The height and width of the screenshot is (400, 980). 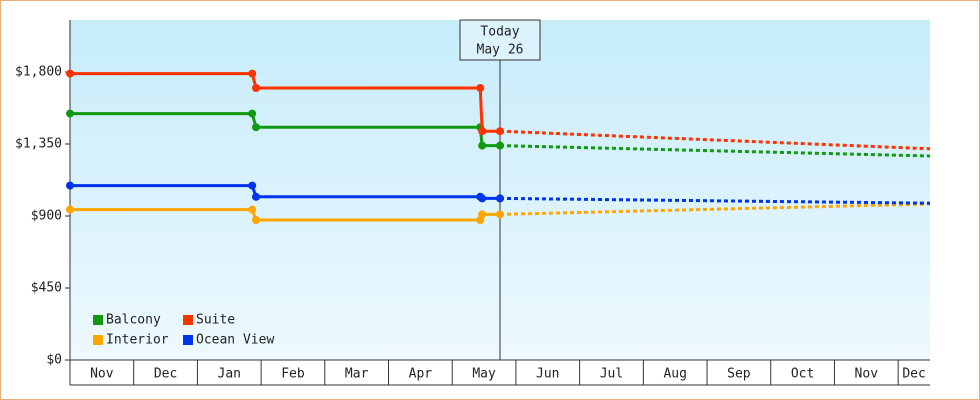 I want to click on y-tick-label: $450, so click(x=46, y=288).